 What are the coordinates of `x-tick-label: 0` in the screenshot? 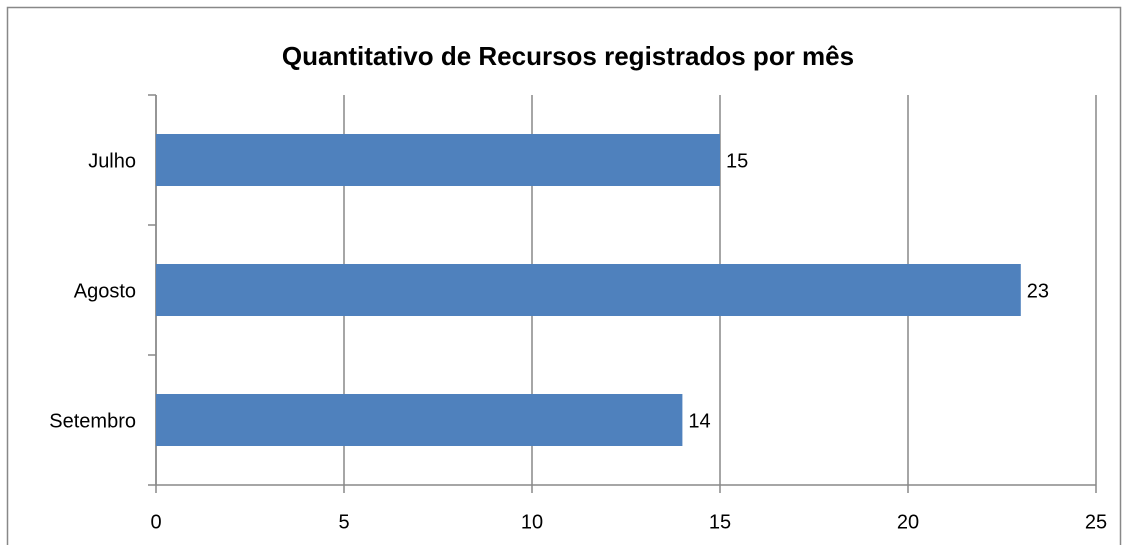 It's located at (155, 522).